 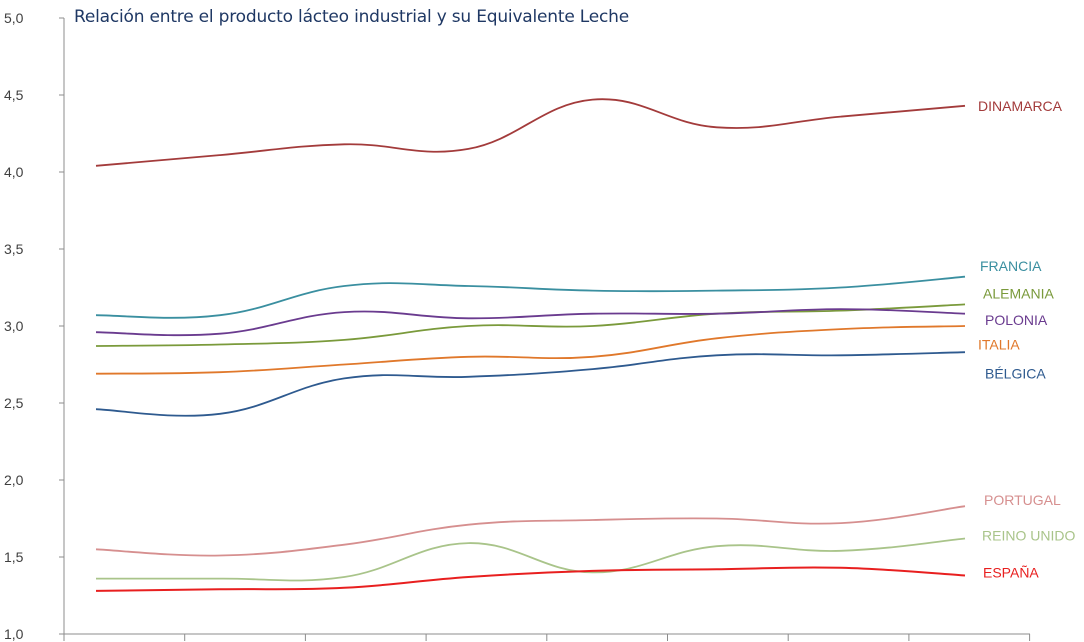 I want to click on series-line-espa-a, so click(x=530, y=579).